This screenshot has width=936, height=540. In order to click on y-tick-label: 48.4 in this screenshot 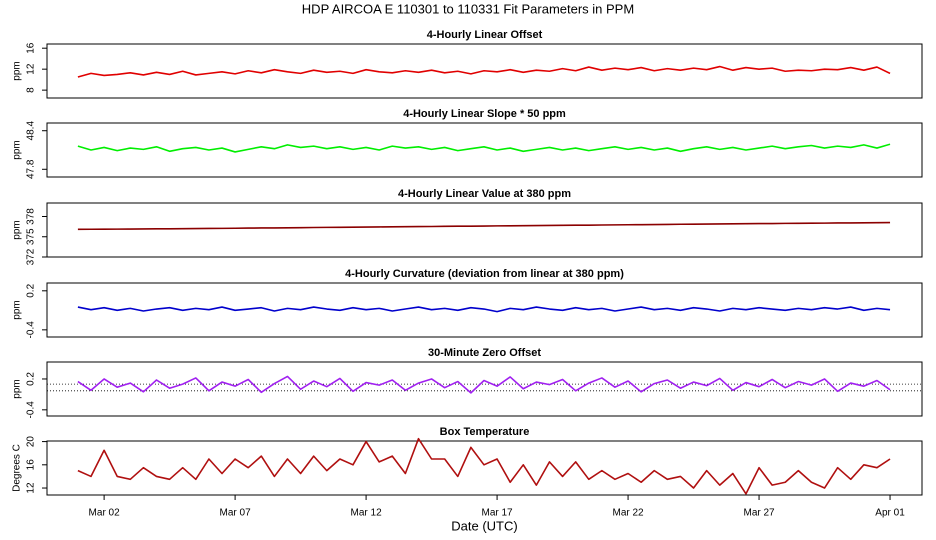, I will do `click(31, 131)`.